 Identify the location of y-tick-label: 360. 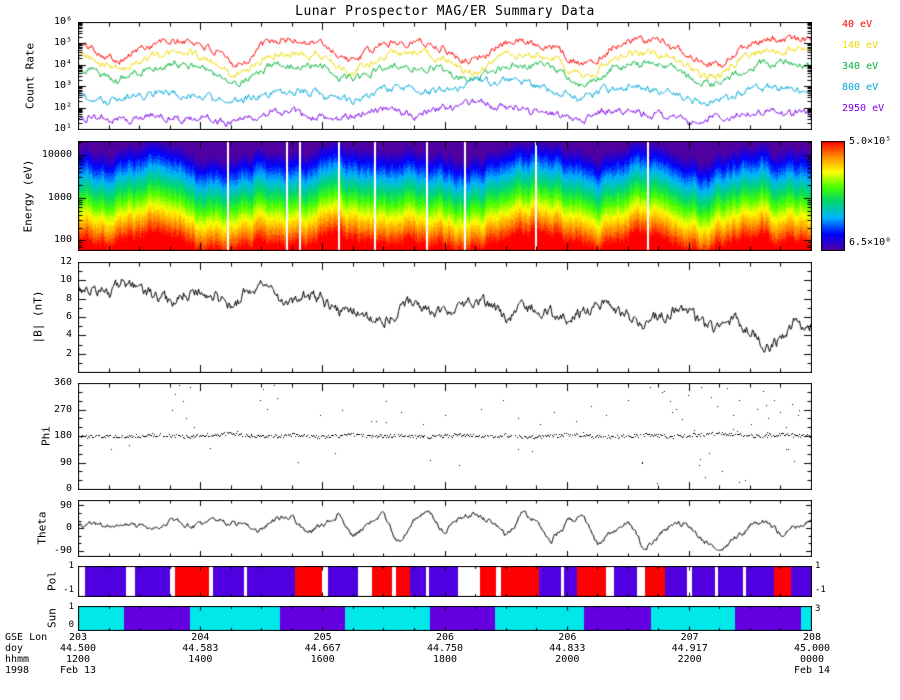
(62, 382).